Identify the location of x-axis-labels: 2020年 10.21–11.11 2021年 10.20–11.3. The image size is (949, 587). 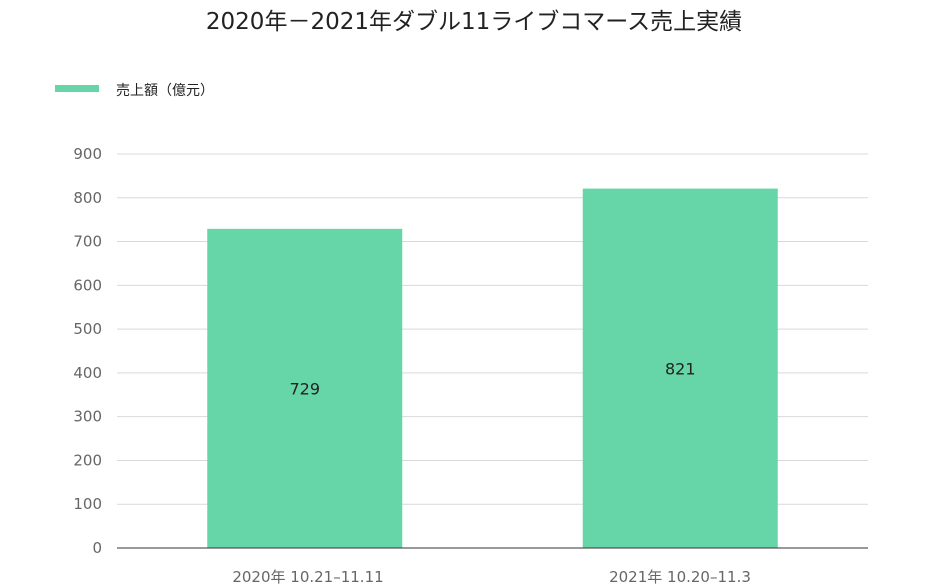
(491, 577).